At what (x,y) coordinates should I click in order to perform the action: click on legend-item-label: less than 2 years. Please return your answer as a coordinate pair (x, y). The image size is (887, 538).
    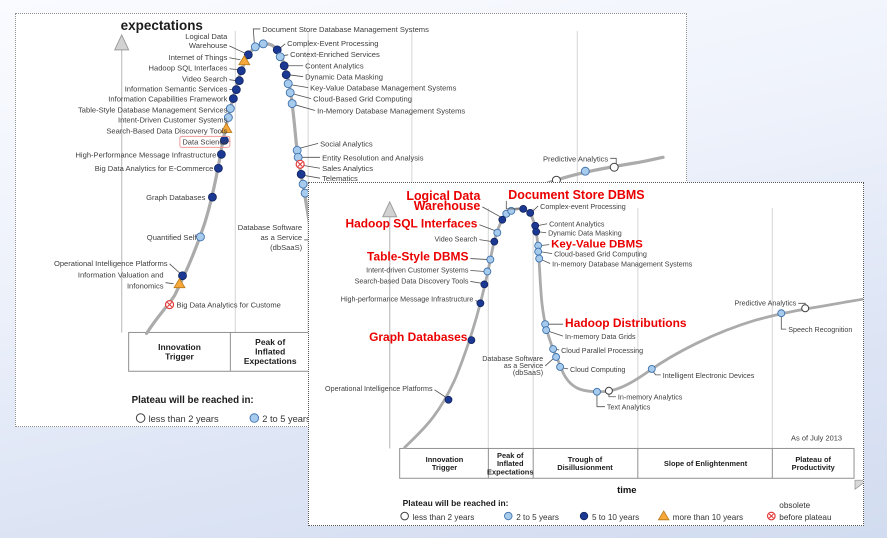
    Looking at the image, I should click on (184, 419).